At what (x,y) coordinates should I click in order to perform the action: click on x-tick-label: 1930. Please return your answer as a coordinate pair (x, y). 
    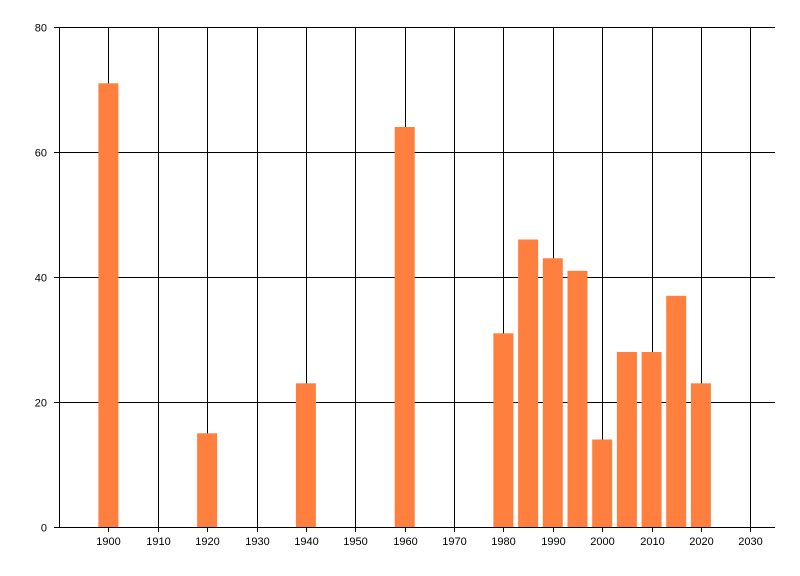
    Looking at the image, I should click on (257, 542).